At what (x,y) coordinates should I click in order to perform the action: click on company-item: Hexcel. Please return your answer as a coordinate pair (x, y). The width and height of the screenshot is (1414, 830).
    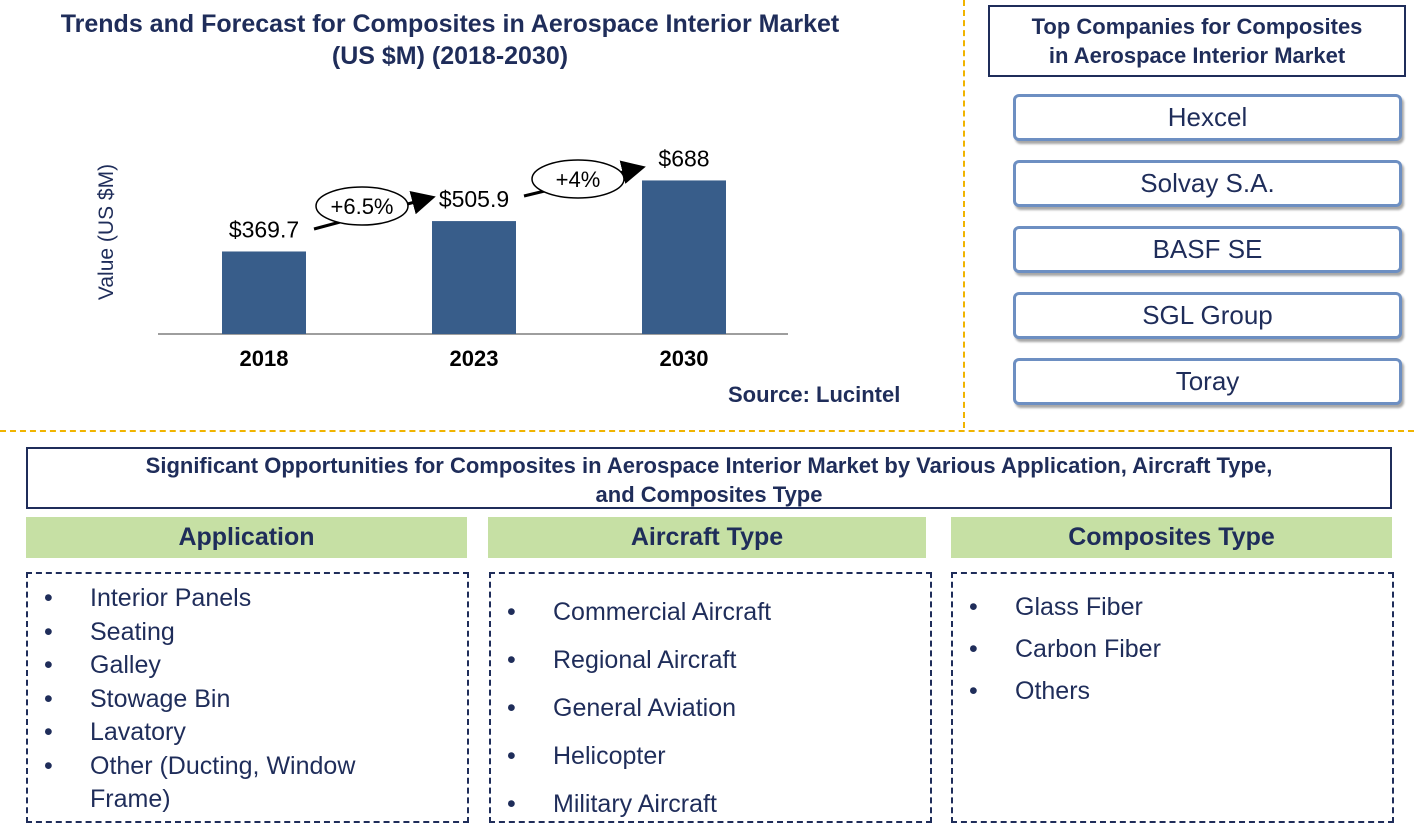
    Looking at the image, I should click on (1207, 117).